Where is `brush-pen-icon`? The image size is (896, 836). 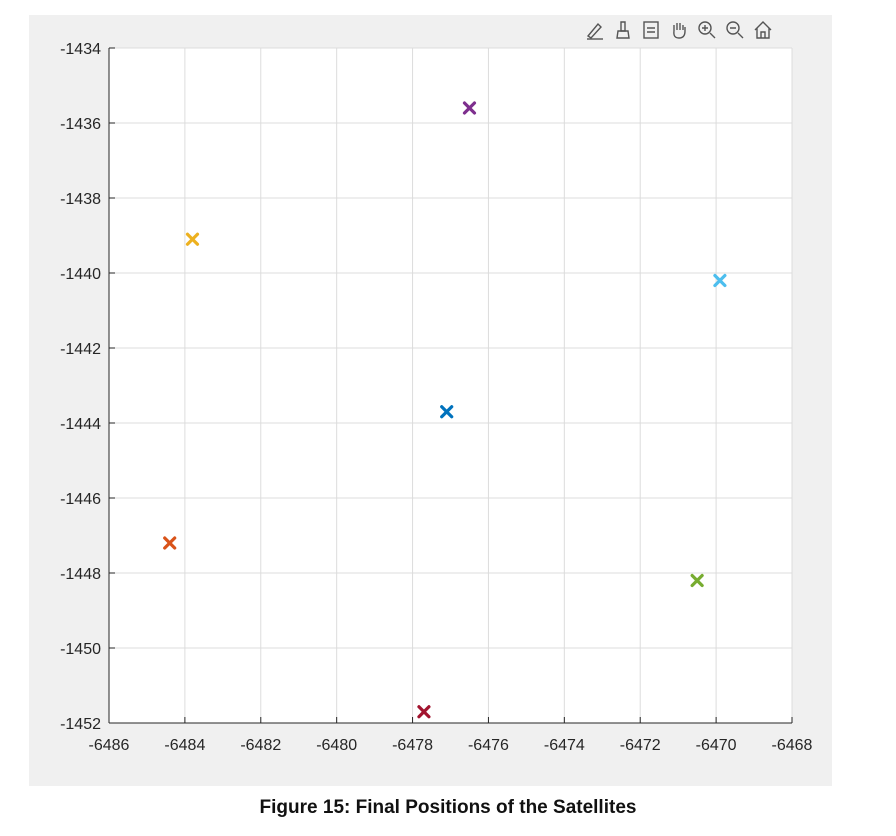
brush-pen-icon is located at coordinates (595, 32).